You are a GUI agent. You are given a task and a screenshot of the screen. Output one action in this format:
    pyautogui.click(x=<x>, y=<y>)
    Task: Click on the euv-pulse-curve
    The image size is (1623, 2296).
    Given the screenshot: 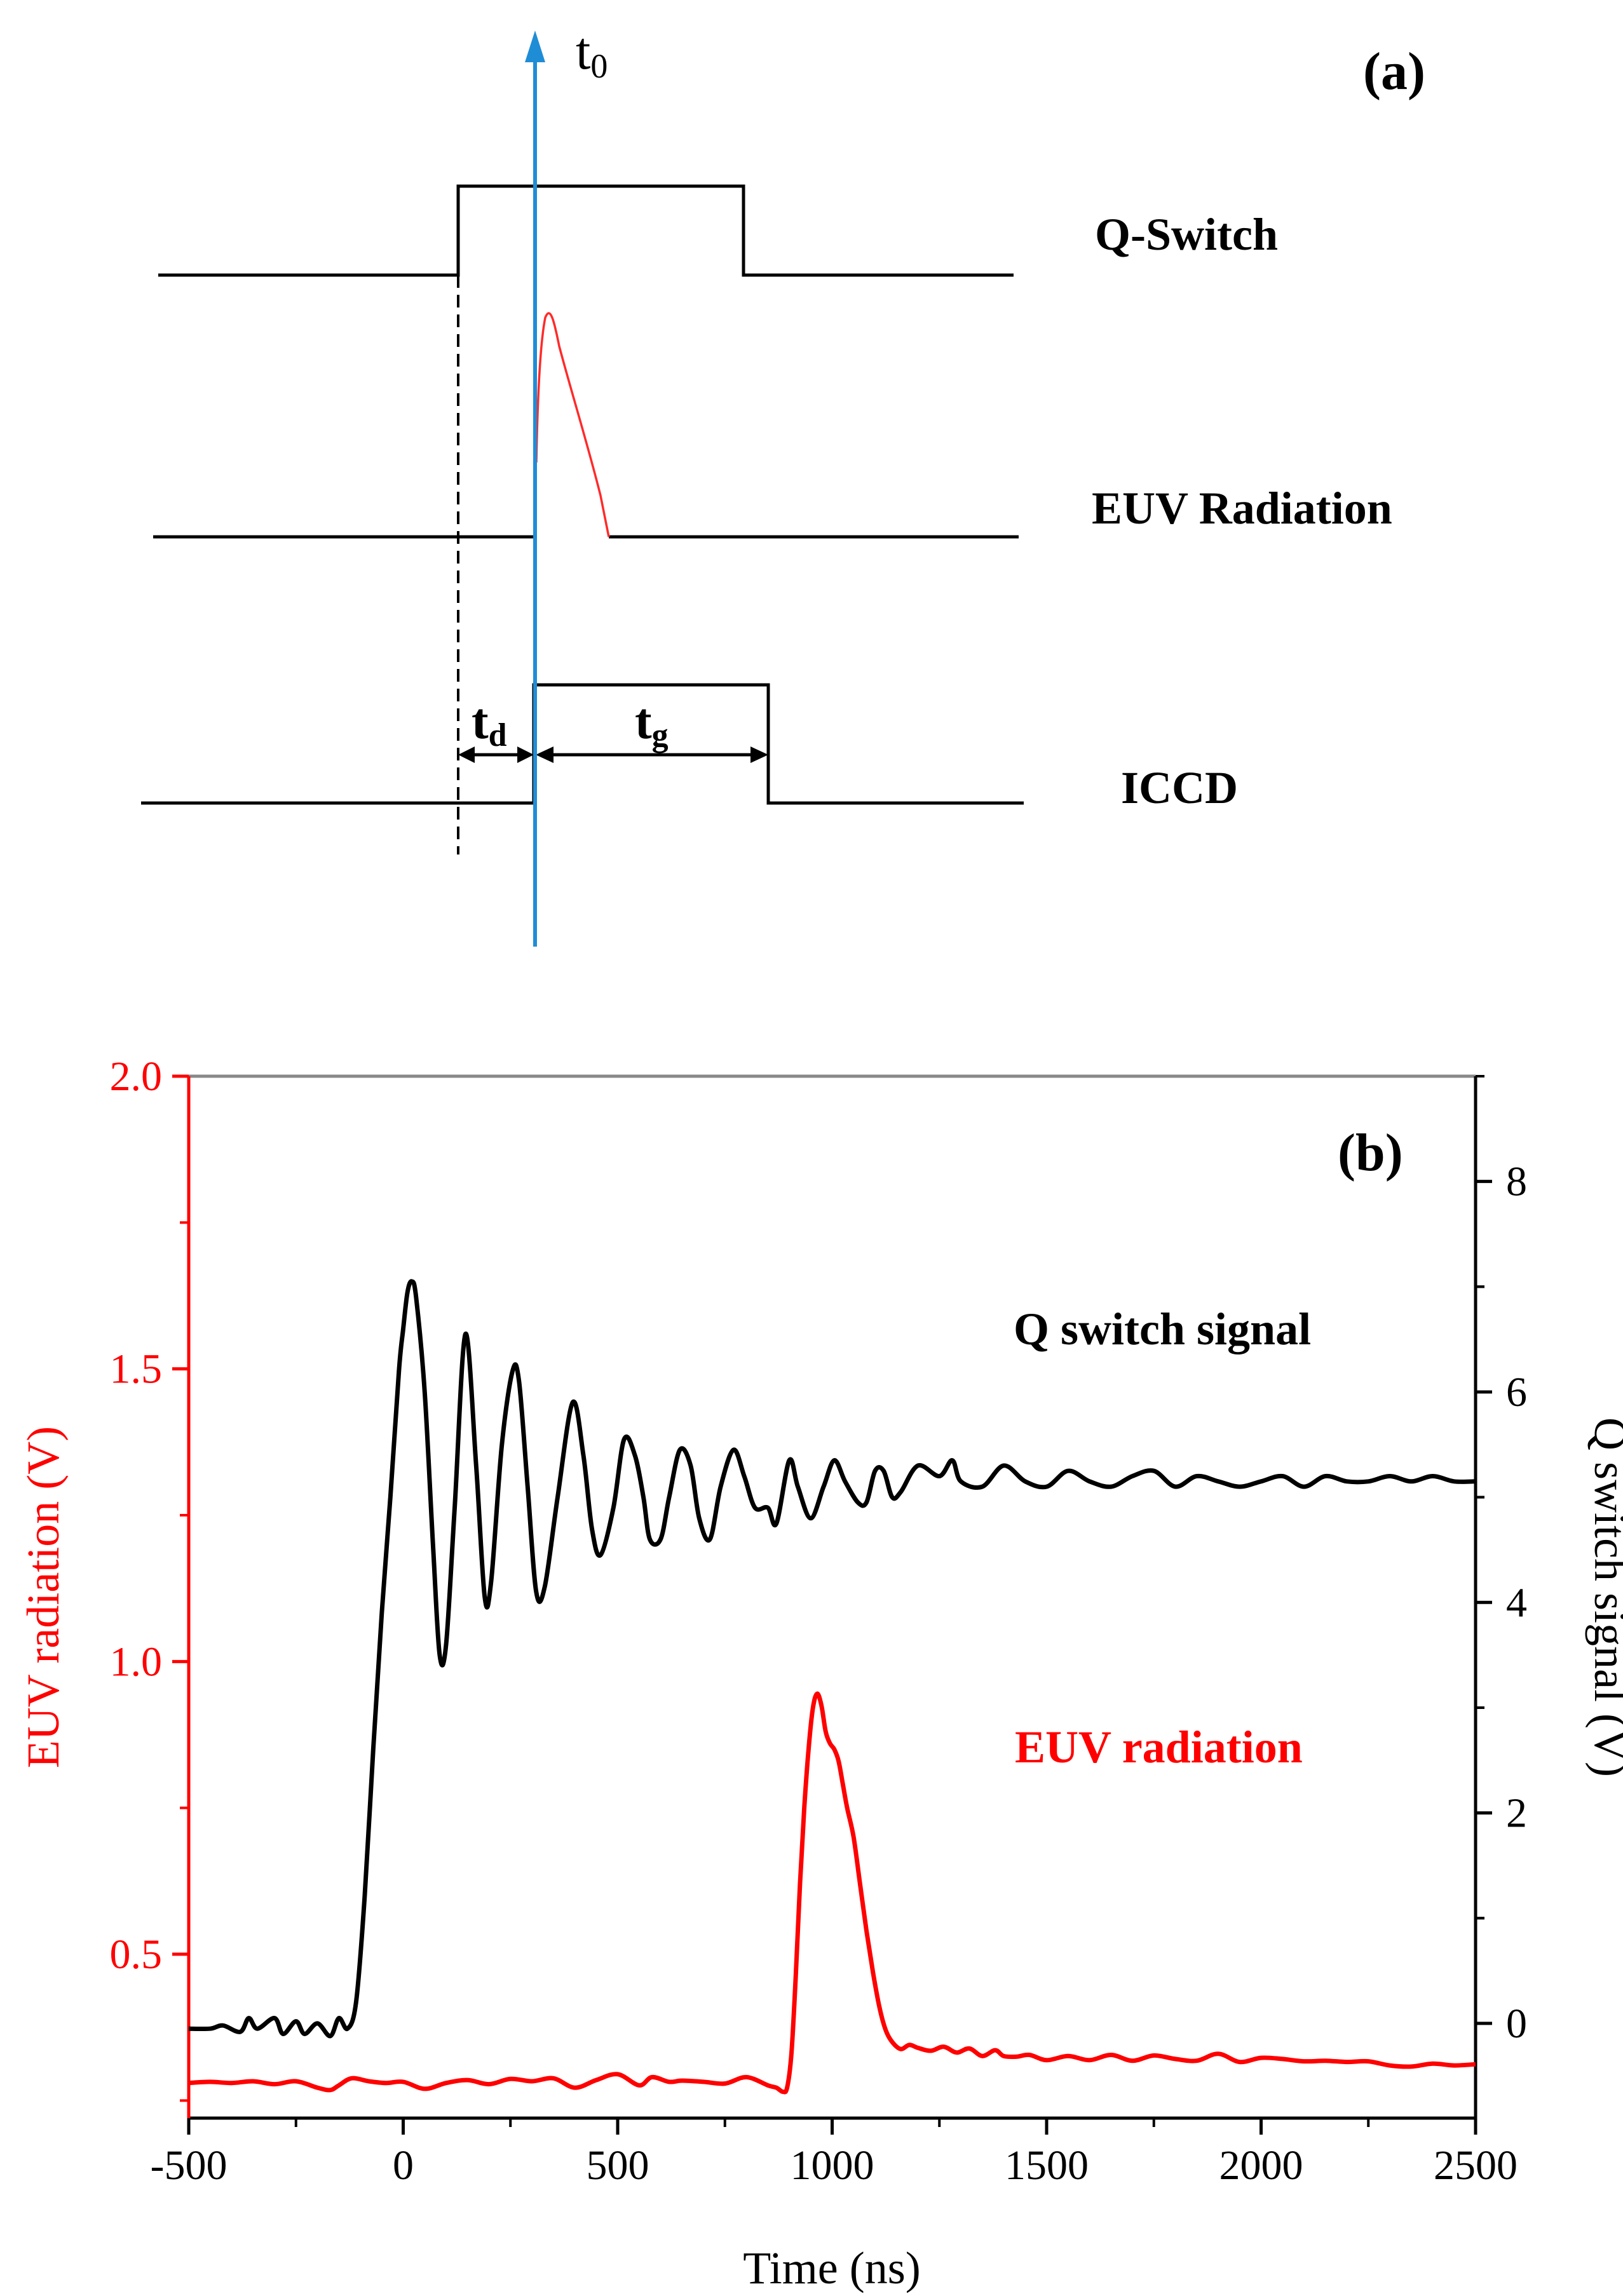 What is the action you would take?
    pyautogui.click(x=572, y=424)
    